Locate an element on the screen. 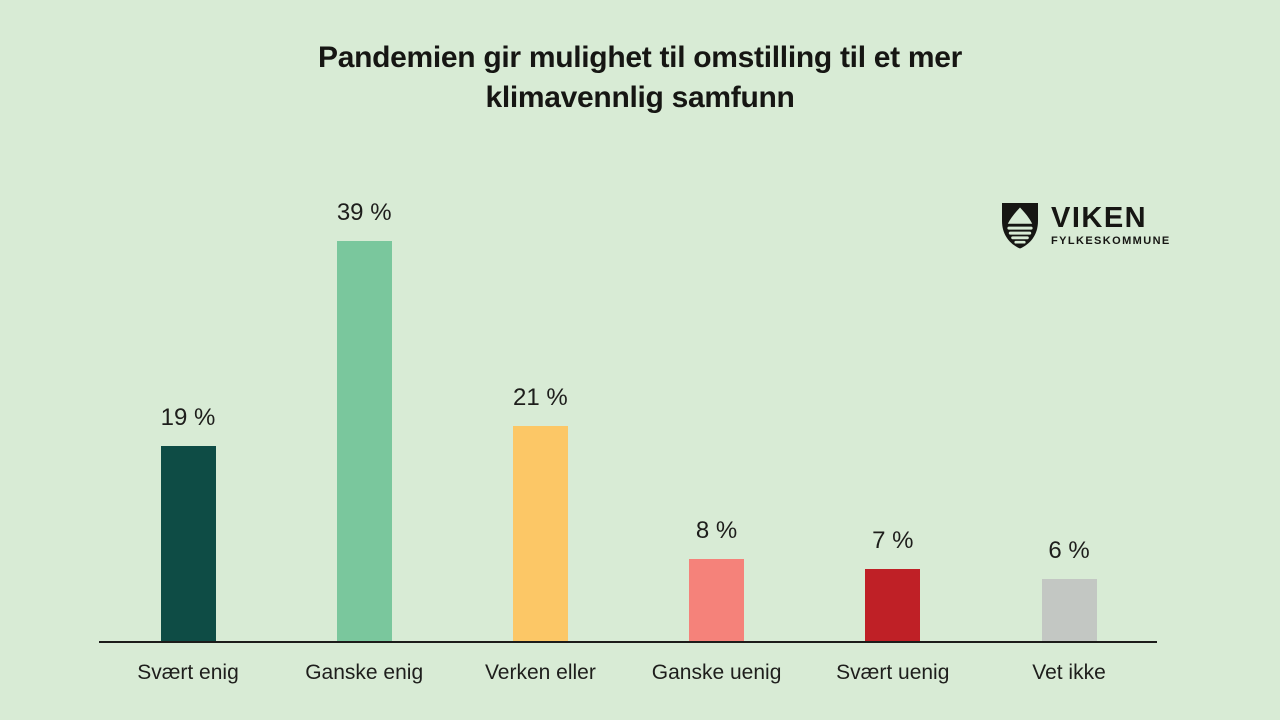 This screenshot has width=1280, height=720. viken-shield-icon is located at coordinates (1020, 226).